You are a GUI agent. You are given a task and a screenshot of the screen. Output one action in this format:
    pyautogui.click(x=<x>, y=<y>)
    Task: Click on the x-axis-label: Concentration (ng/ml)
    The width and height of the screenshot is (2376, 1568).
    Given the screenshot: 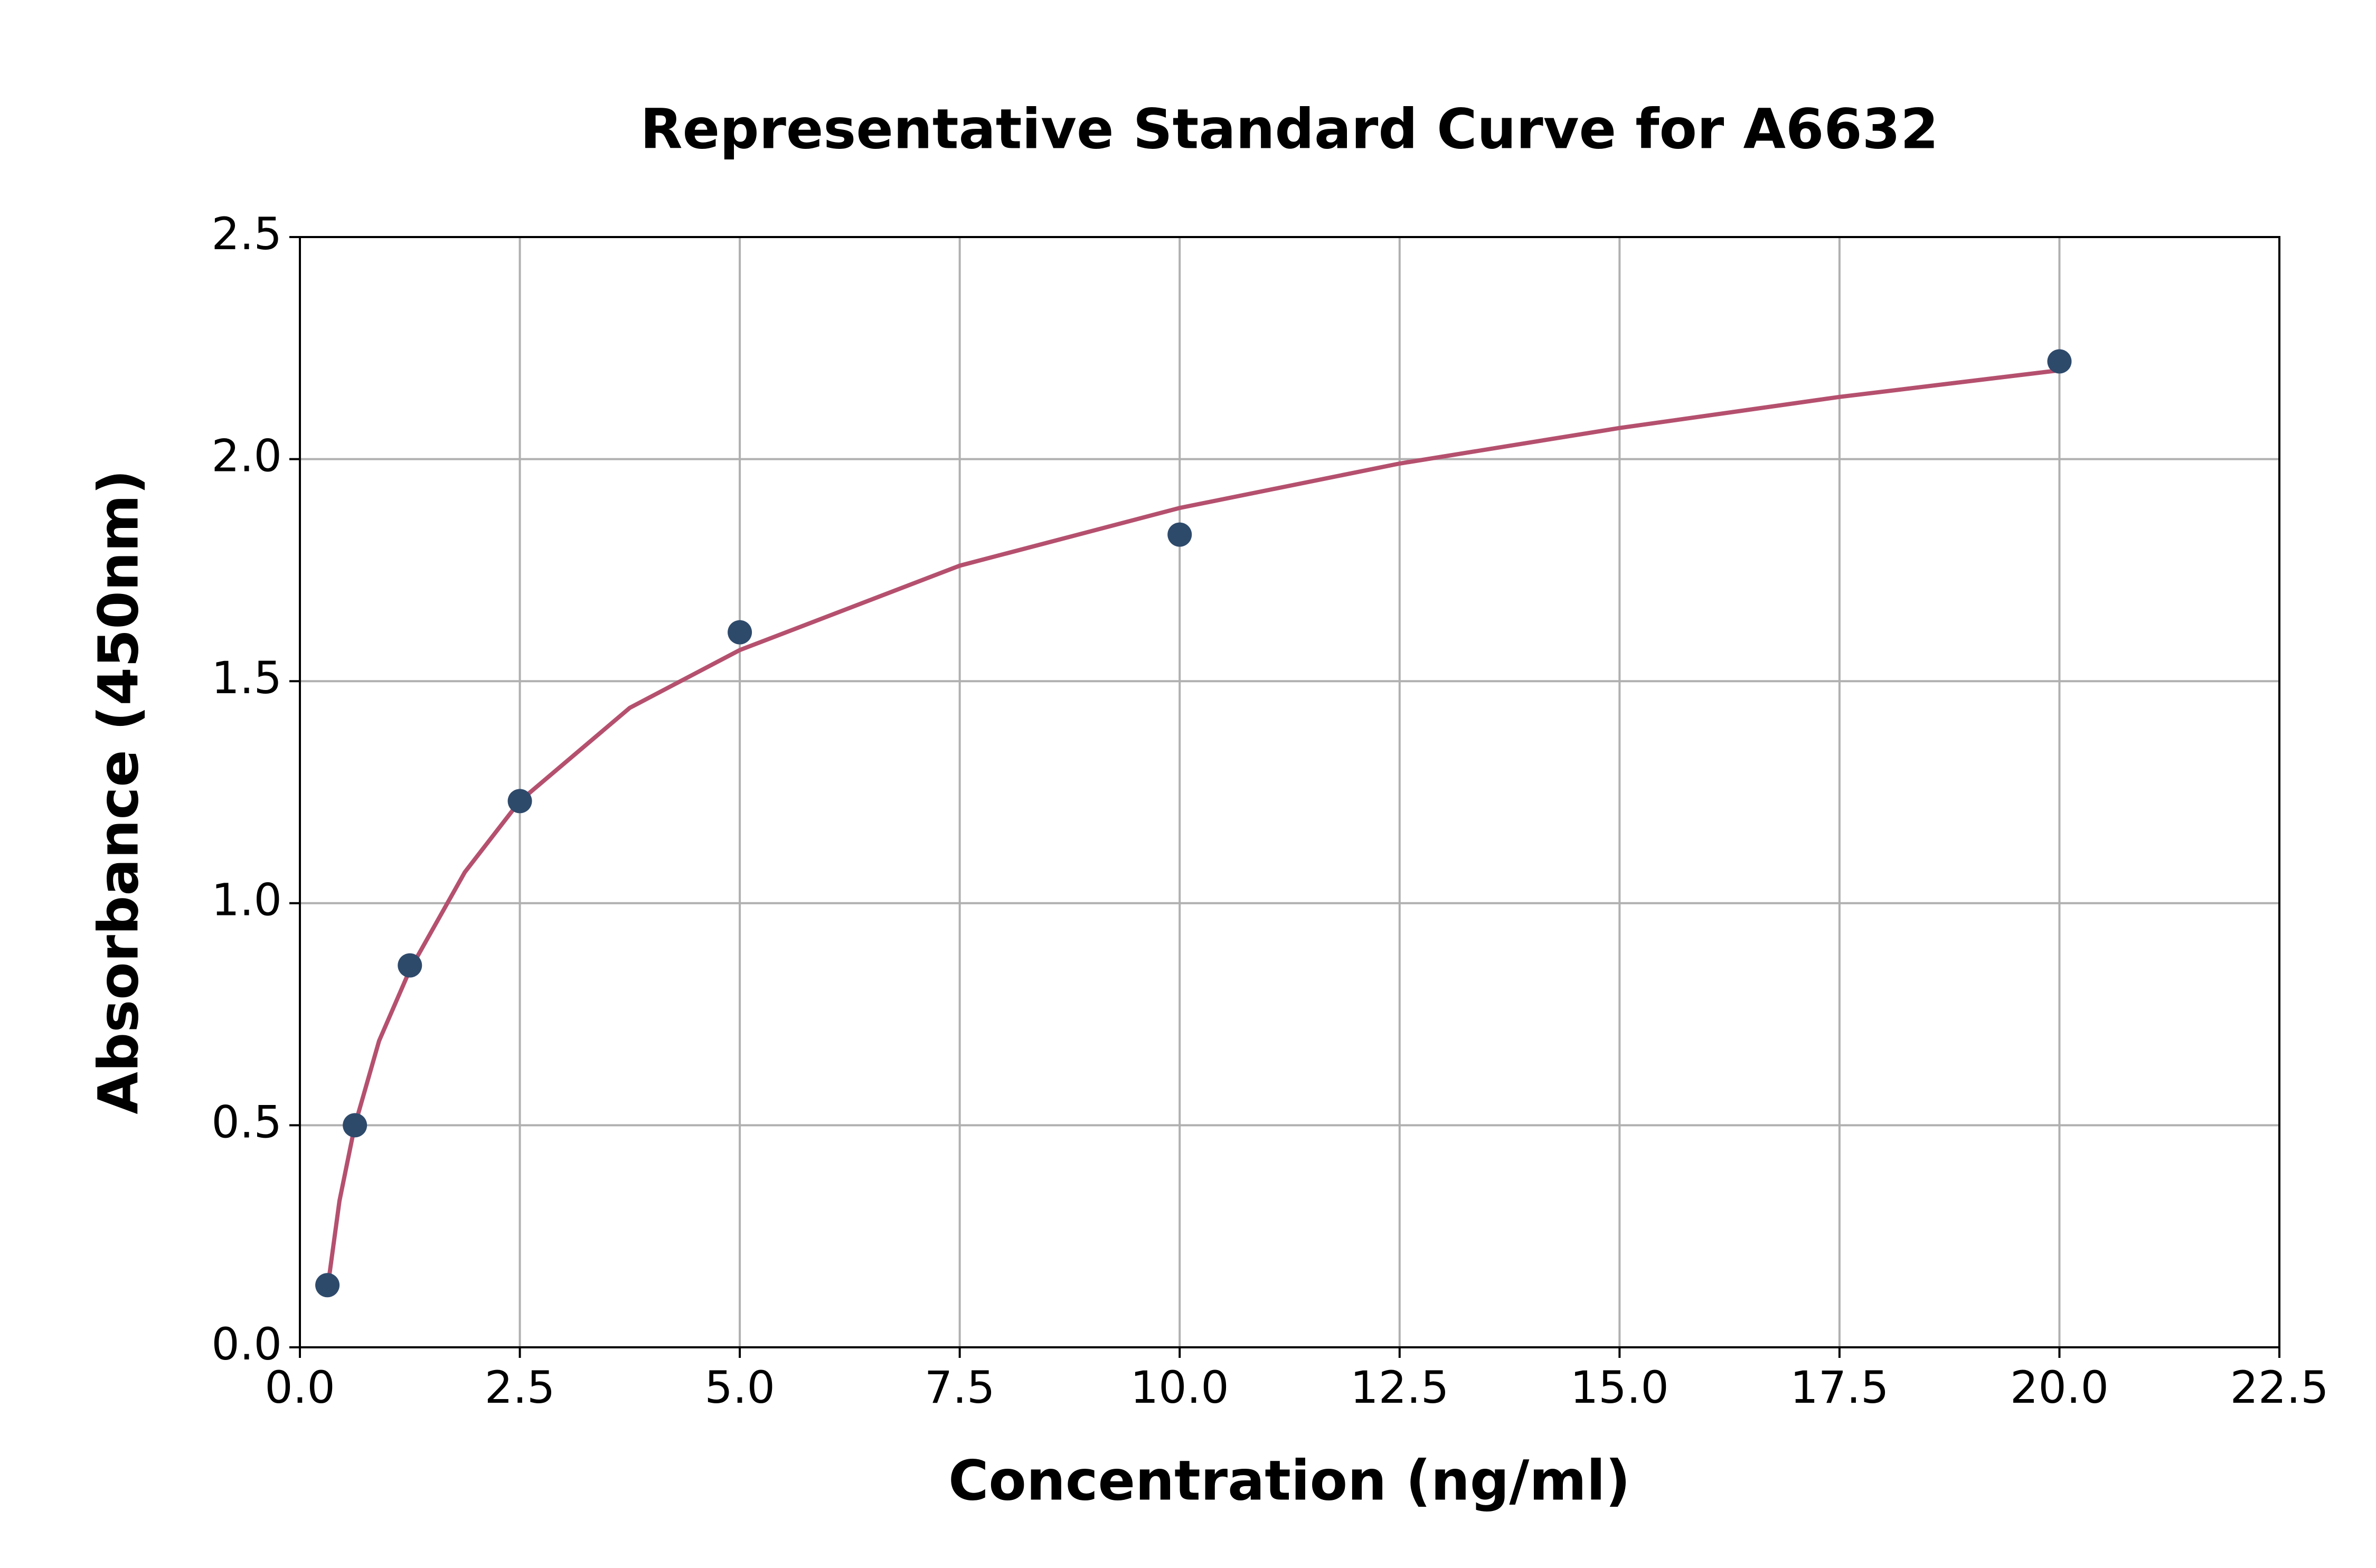 What is the action you would take?
    pyautogui.click(x=1289, y=1481)
    